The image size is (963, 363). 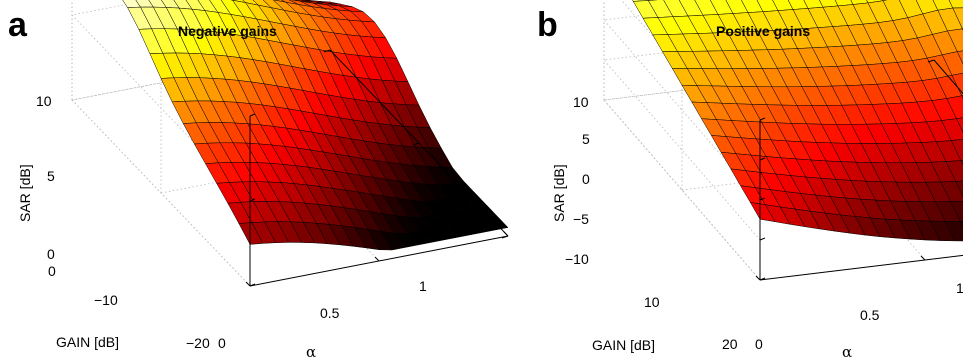 I want to click on panel-b-letter: b, so click(x=547, y=25).